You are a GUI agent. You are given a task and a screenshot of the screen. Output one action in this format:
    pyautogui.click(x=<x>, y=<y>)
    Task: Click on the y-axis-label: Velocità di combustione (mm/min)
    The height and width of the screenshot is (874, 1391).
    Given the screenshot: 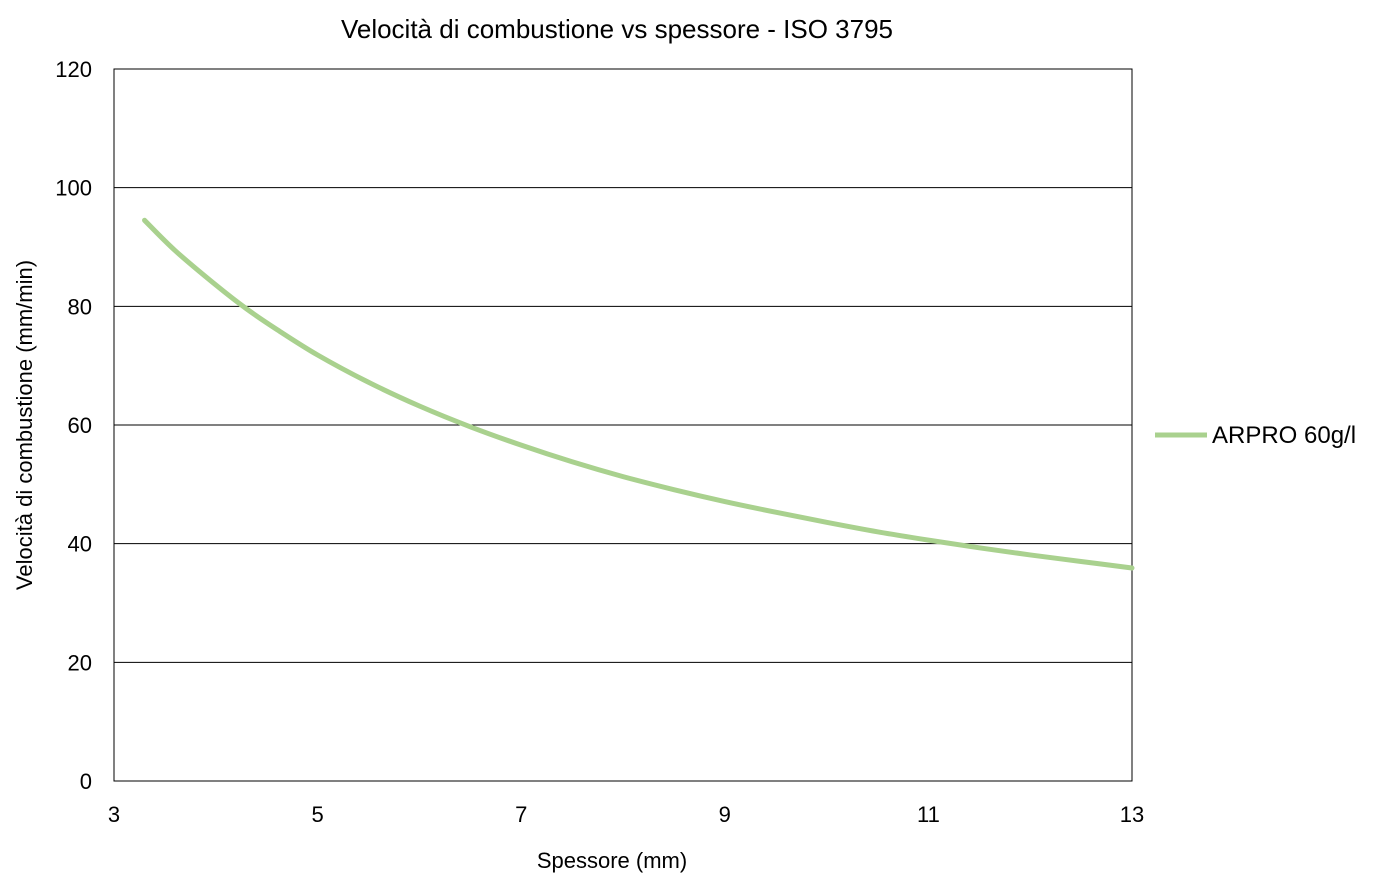 What is the action you would take?
    pyautogui.click(x=24, y=425)
    